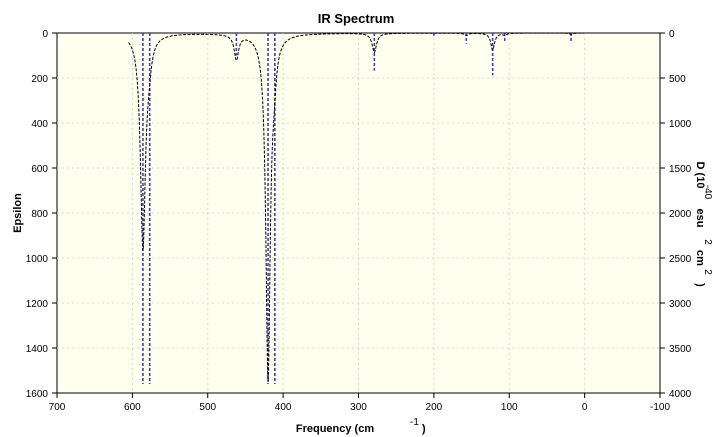  What do you see at coordinates (424, 429) in the screenshot?
I see `x-axis-label-tail: )` at bounding box center [424, 429].